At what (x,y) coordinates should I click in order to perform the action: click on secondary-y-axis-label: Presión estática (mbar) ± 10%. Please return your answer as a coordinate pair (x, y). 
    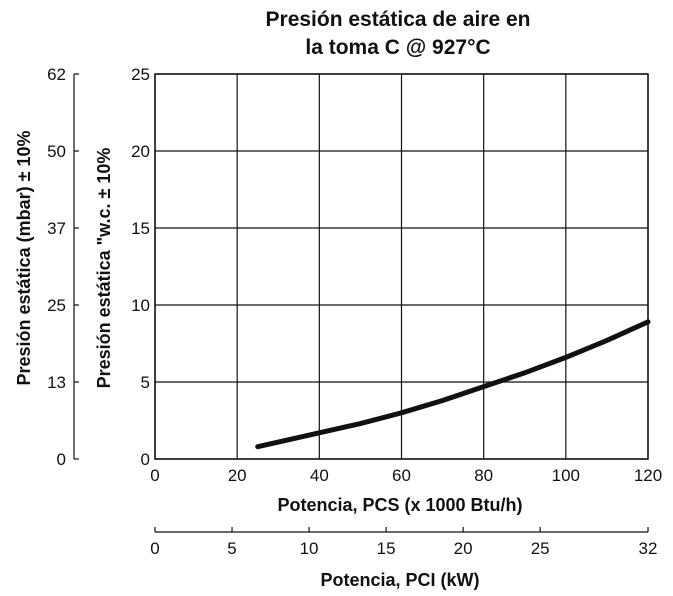
    Looking at the image, I should click on (24, 258).